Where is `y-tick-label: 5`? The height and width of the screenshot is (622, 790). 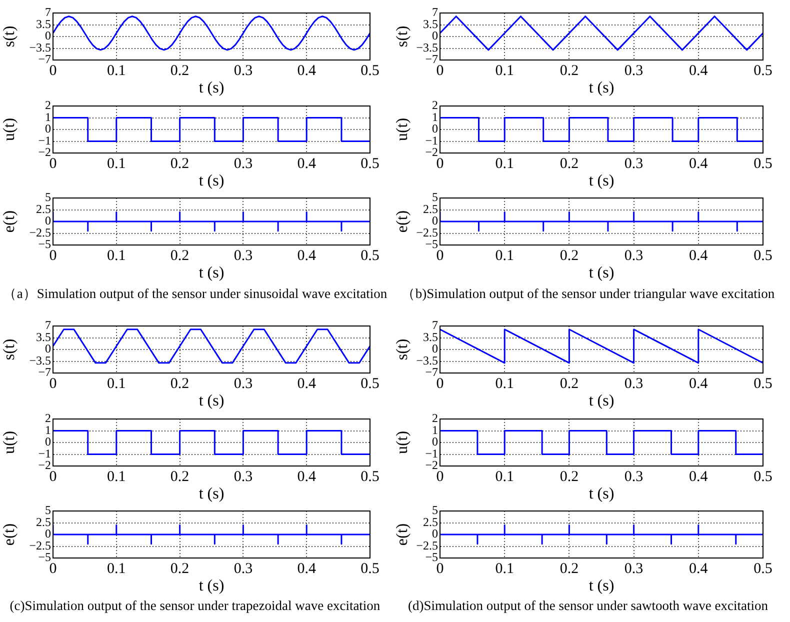
y-tick-label: 5 is located at coordinates (48, 197).